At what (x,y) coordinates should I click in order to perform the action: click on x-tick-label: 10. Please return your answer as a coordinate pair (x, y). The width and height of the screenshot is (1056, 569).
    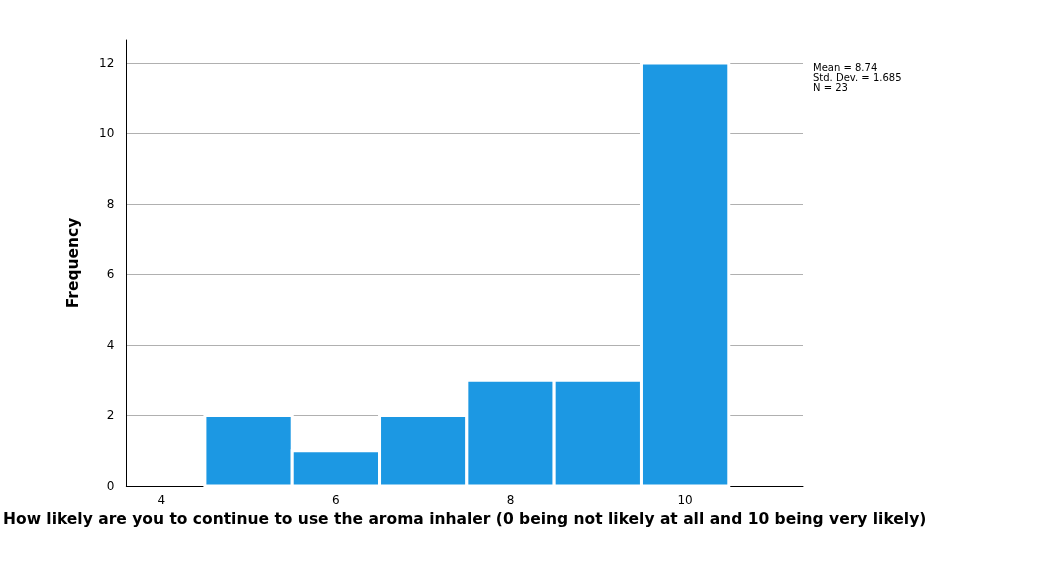
    Looking at the image, I should click on (685, 500).